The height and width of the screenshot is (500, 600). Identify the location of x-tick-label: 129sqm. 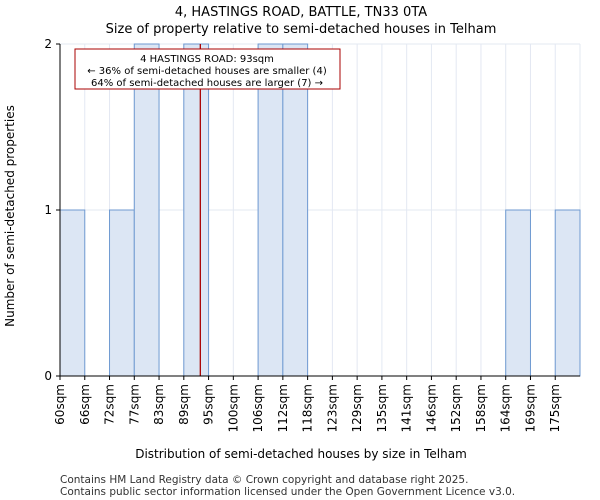
(357, 408).